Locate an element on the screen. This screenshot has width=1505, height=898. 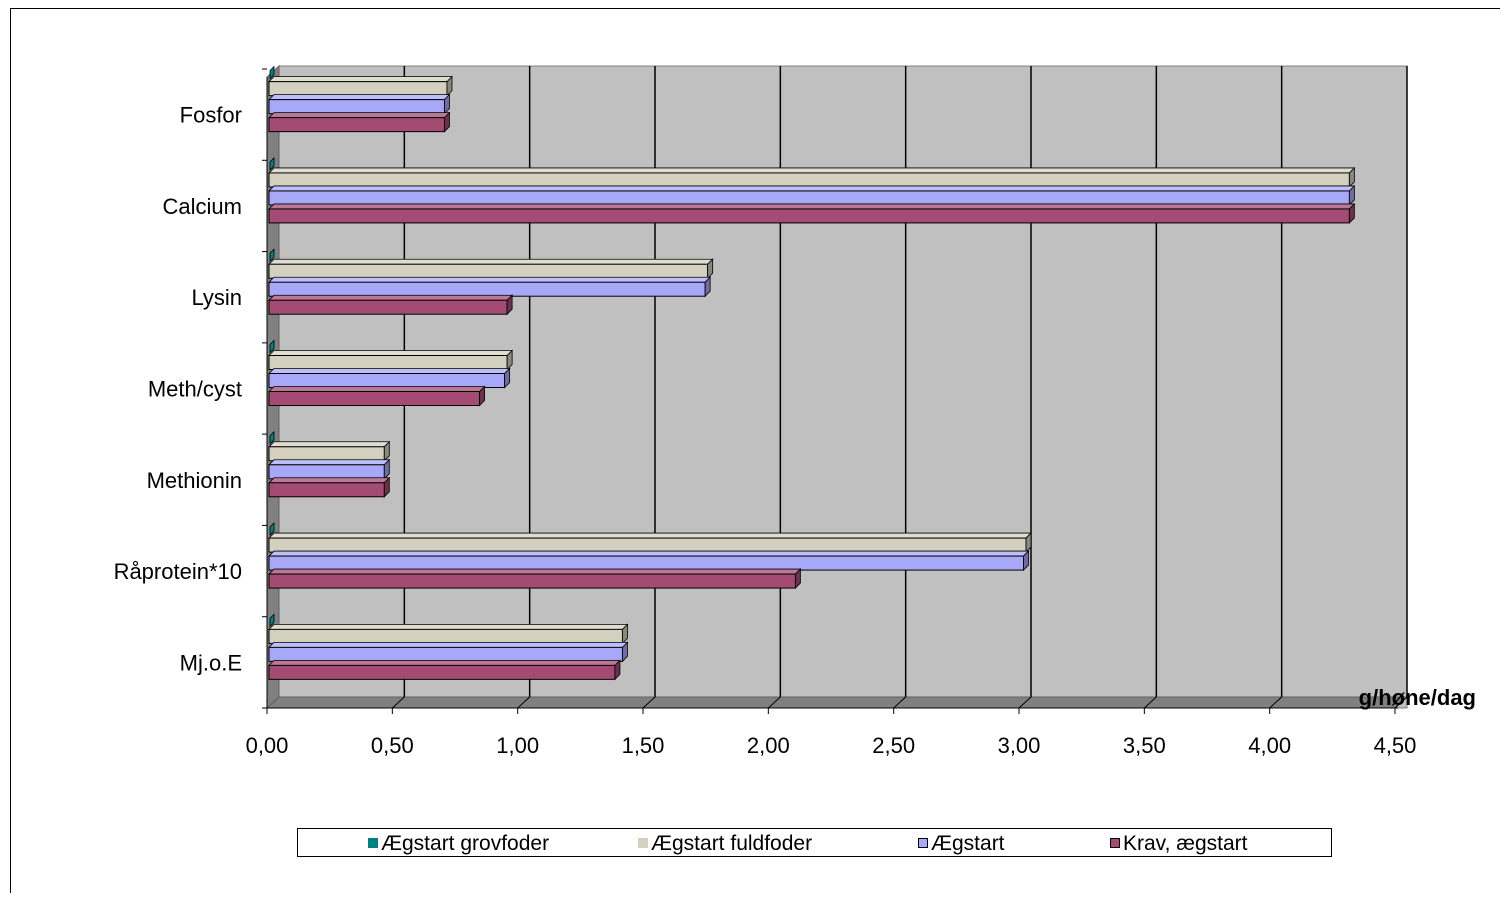
category-label: Lysin is located at coordinates (216, 297).